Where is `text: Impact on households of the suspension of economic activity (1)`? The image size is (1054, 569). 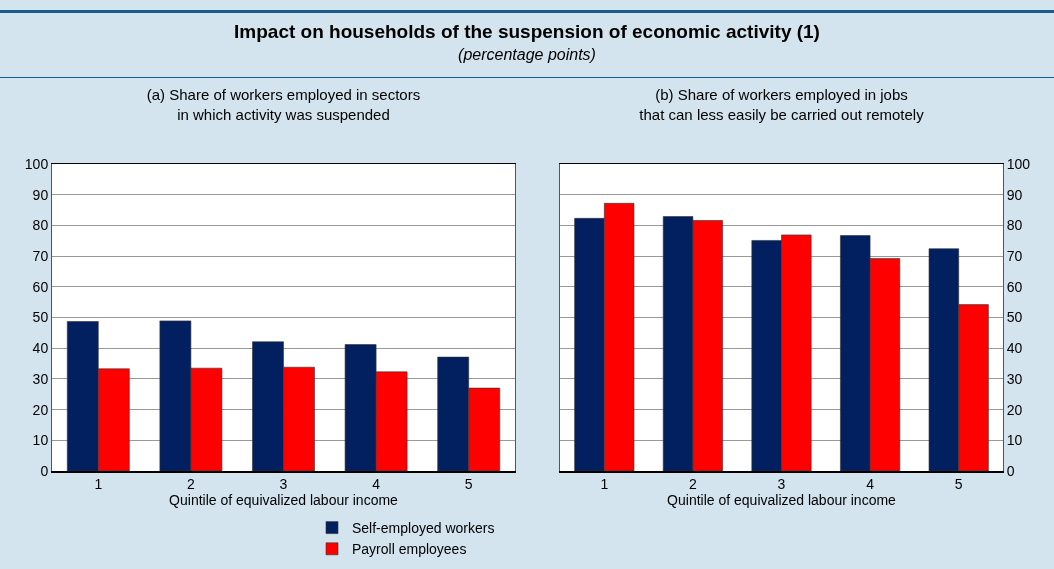 text: Impact on households of the suspension of economic activity (1) is located at coordinates (527, 32).